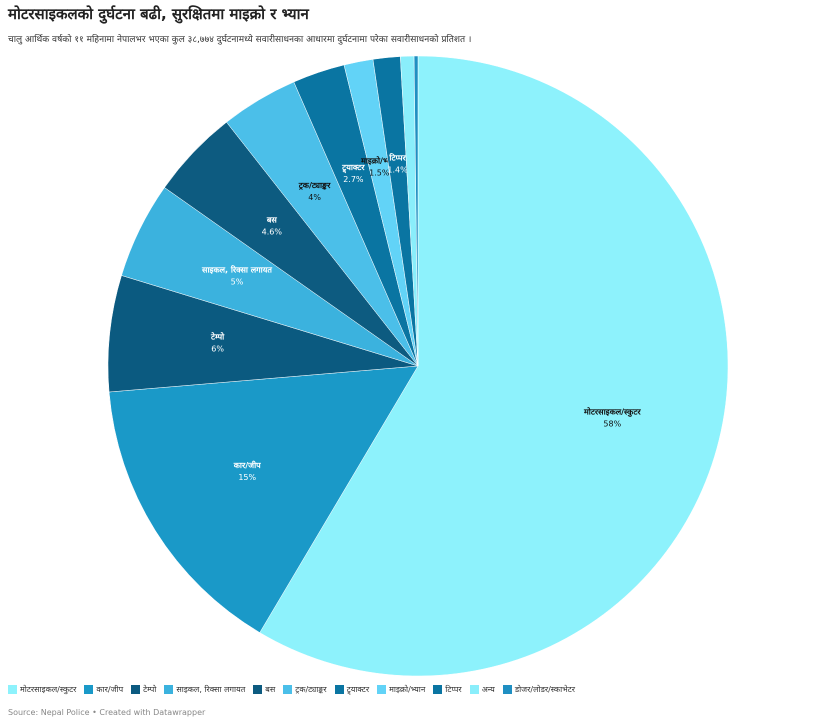  I want to click on slice-label: साइकल, रिक्सा लगायत, so click(236, 269).